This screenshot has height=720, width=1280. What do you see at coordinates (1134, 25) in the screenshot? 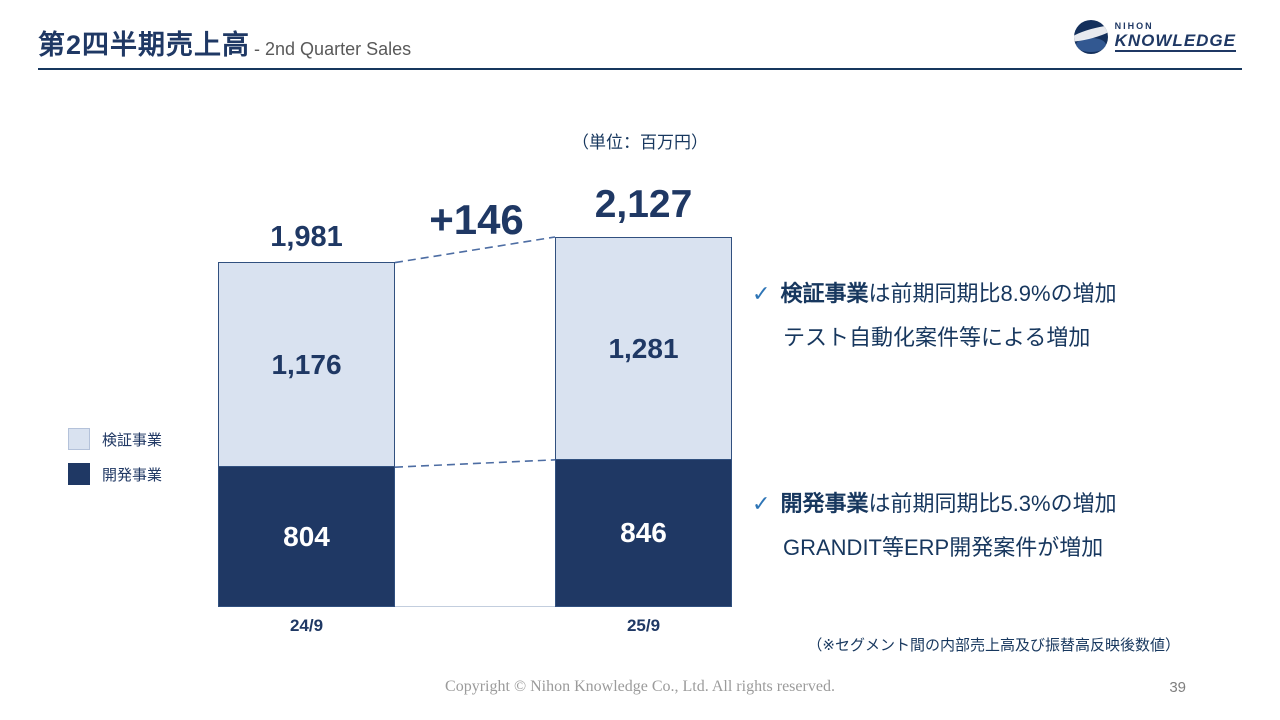
I see `logo-line1: NIHON` at bounding box center [1134, 25].